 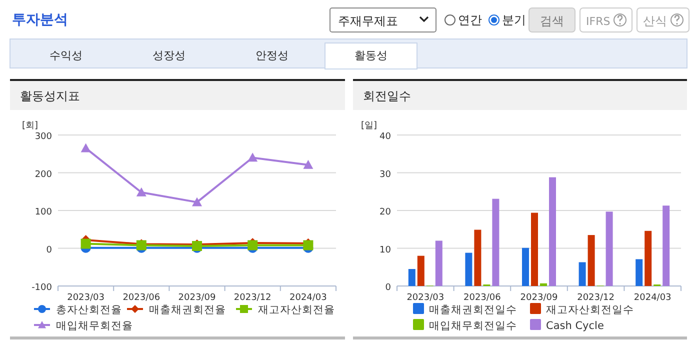 What do you see at coordinates (40, 20) in the screenshot?
I see `text: 투자분석` at bounding box center [40, 20].